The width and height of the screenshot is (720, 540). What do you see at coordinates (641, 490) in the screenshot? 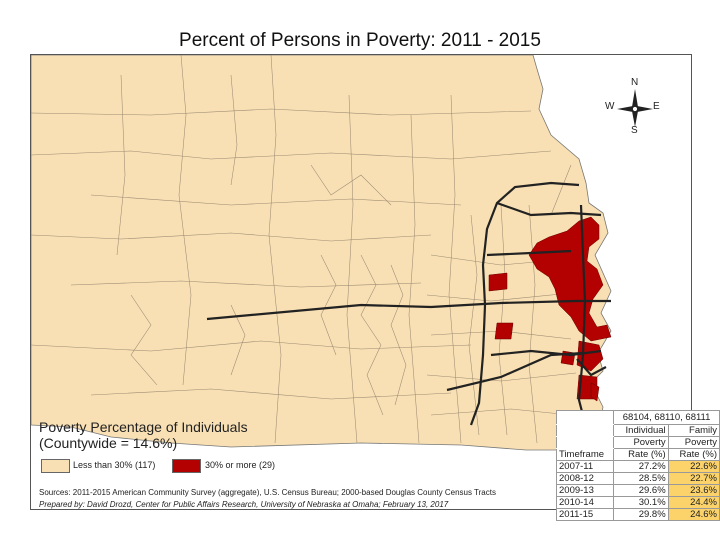
I see `table-individual-cell: 29.6%` at bounding box center [641, 490].